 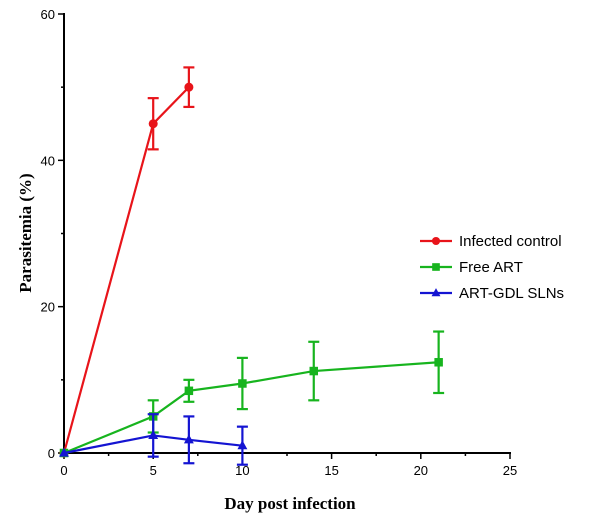 I want to click on legend: Infected control Free ART ART-GDL SLNs, so click(x=492, y=267).